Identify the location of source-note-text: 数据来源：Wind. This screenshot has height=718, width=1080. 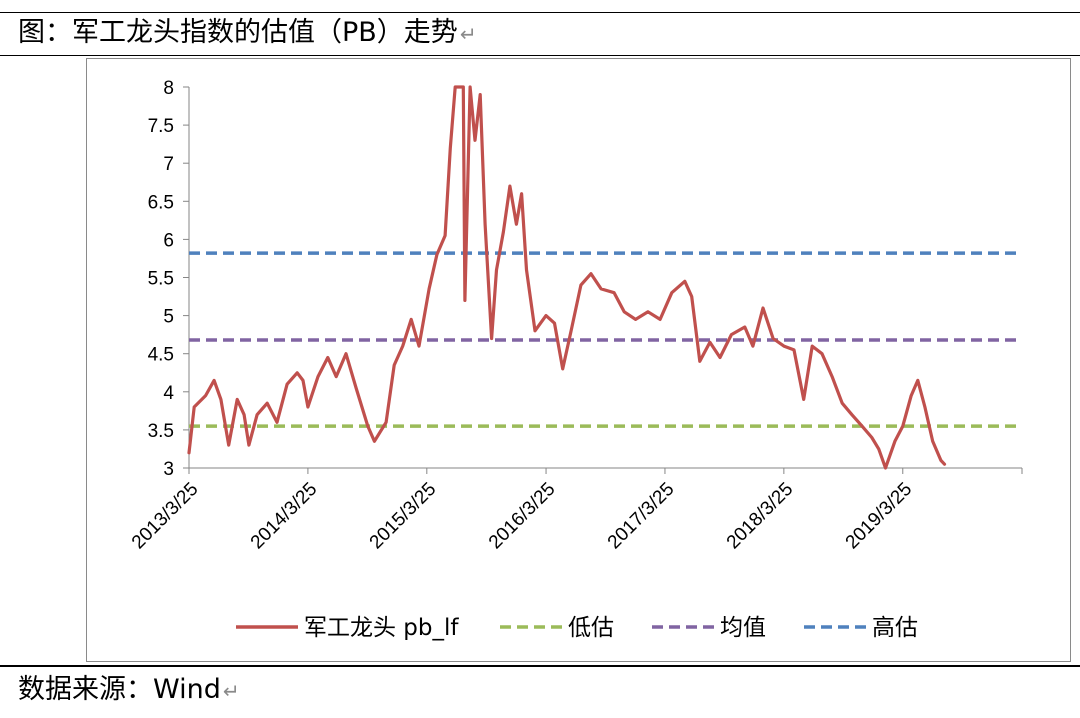
(119, 689).